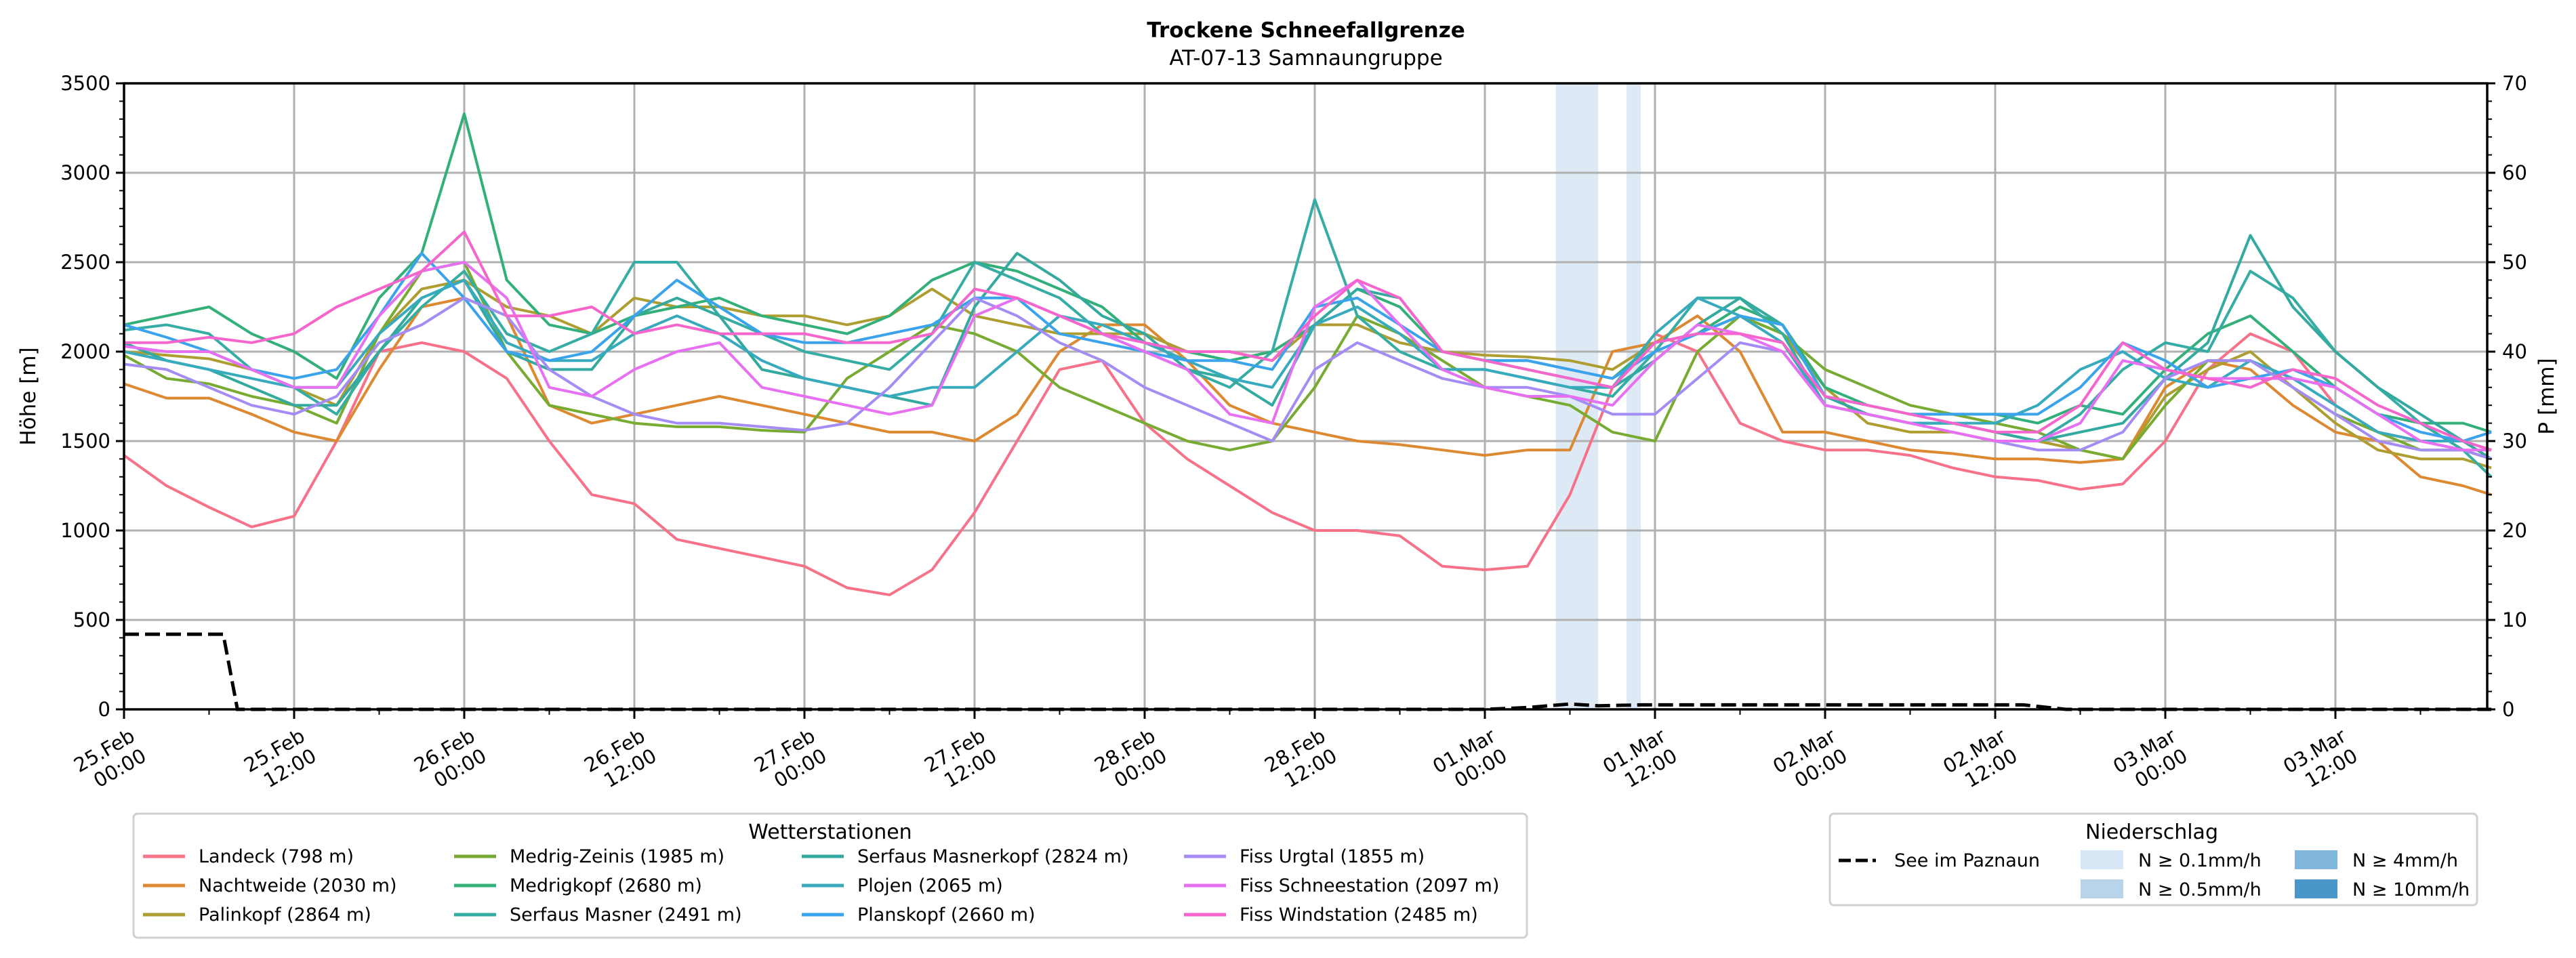 The width and height of the screenshot is (2576, 958). What do you see at coordinates (1306, 30) in the screenshot?
I see `chart-title: Trockene Schneefallgrenze` at bounding box center [1306, 30].